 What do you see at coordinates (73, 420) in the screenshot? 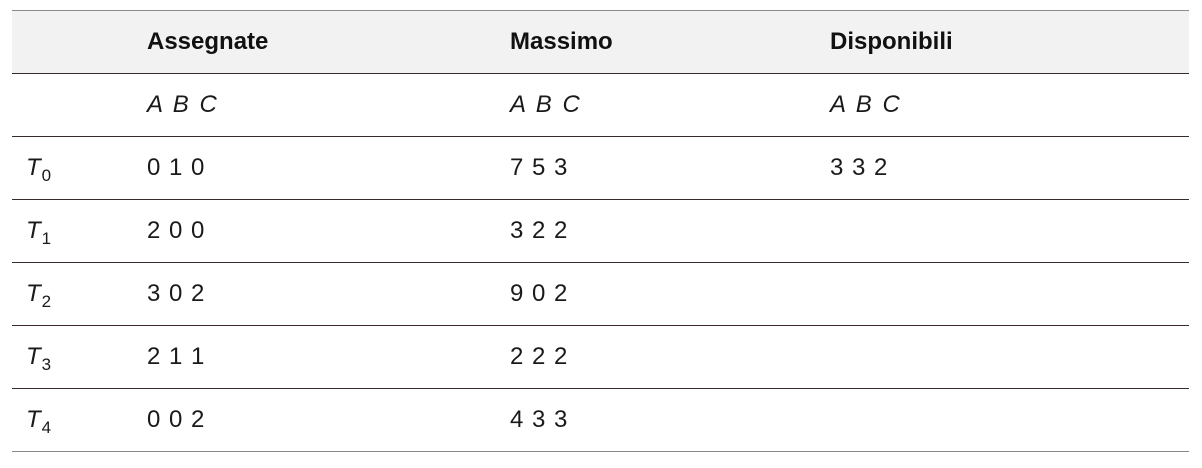
I see `thread-label: T4` at bounding box center [73, 420].